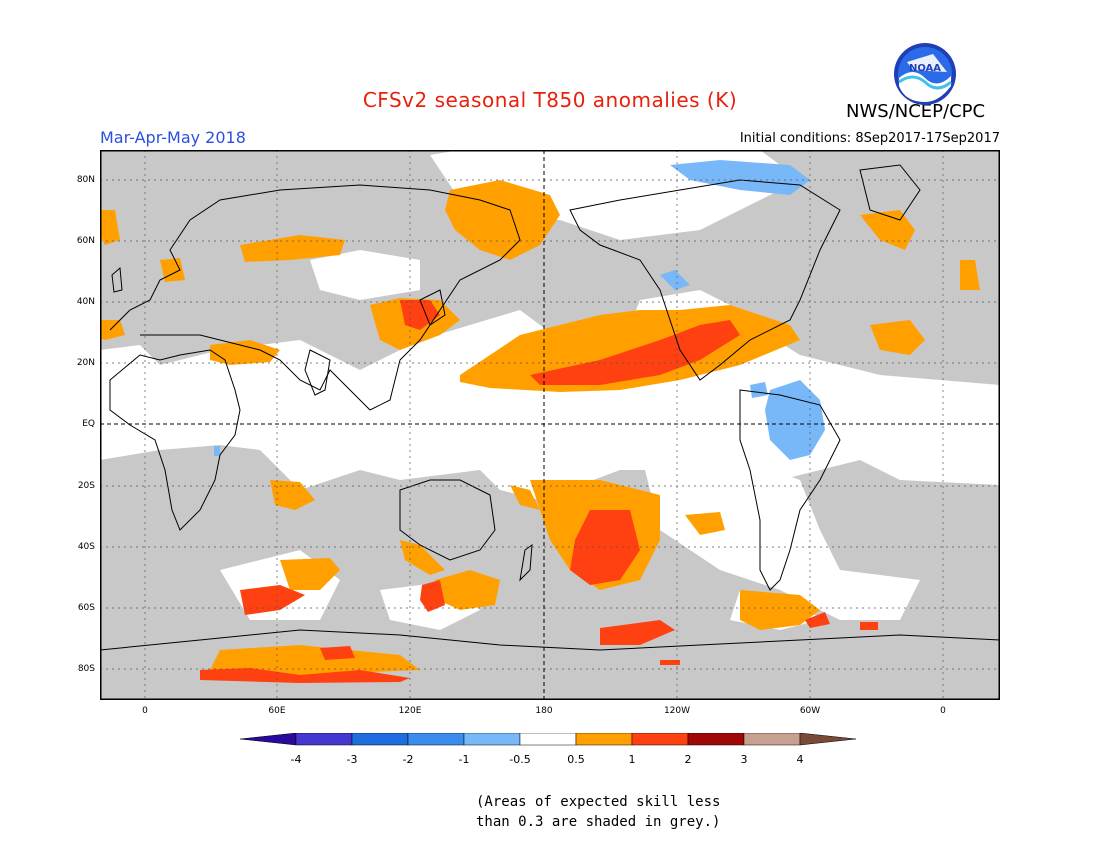  What do you see at coordinates (520, 759) in the screenshot?
I see `colorbar-tick-label: -0.5` at bounding box center [520, 759].